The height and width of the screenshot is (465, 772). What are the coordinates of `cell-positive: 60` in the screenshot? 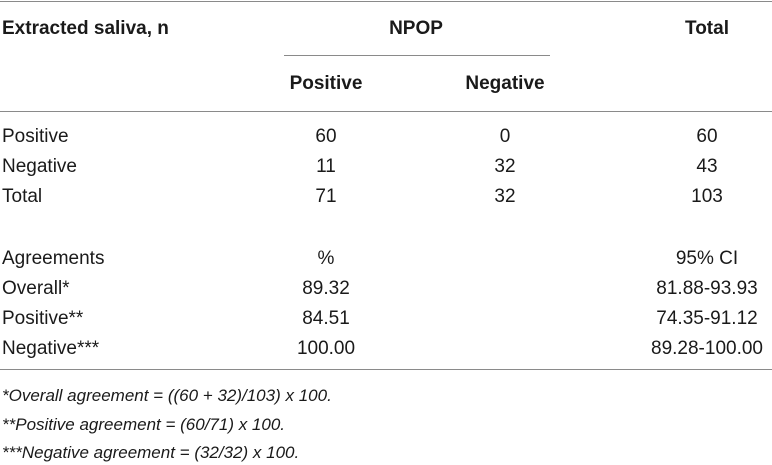 It's located at (326, 136).